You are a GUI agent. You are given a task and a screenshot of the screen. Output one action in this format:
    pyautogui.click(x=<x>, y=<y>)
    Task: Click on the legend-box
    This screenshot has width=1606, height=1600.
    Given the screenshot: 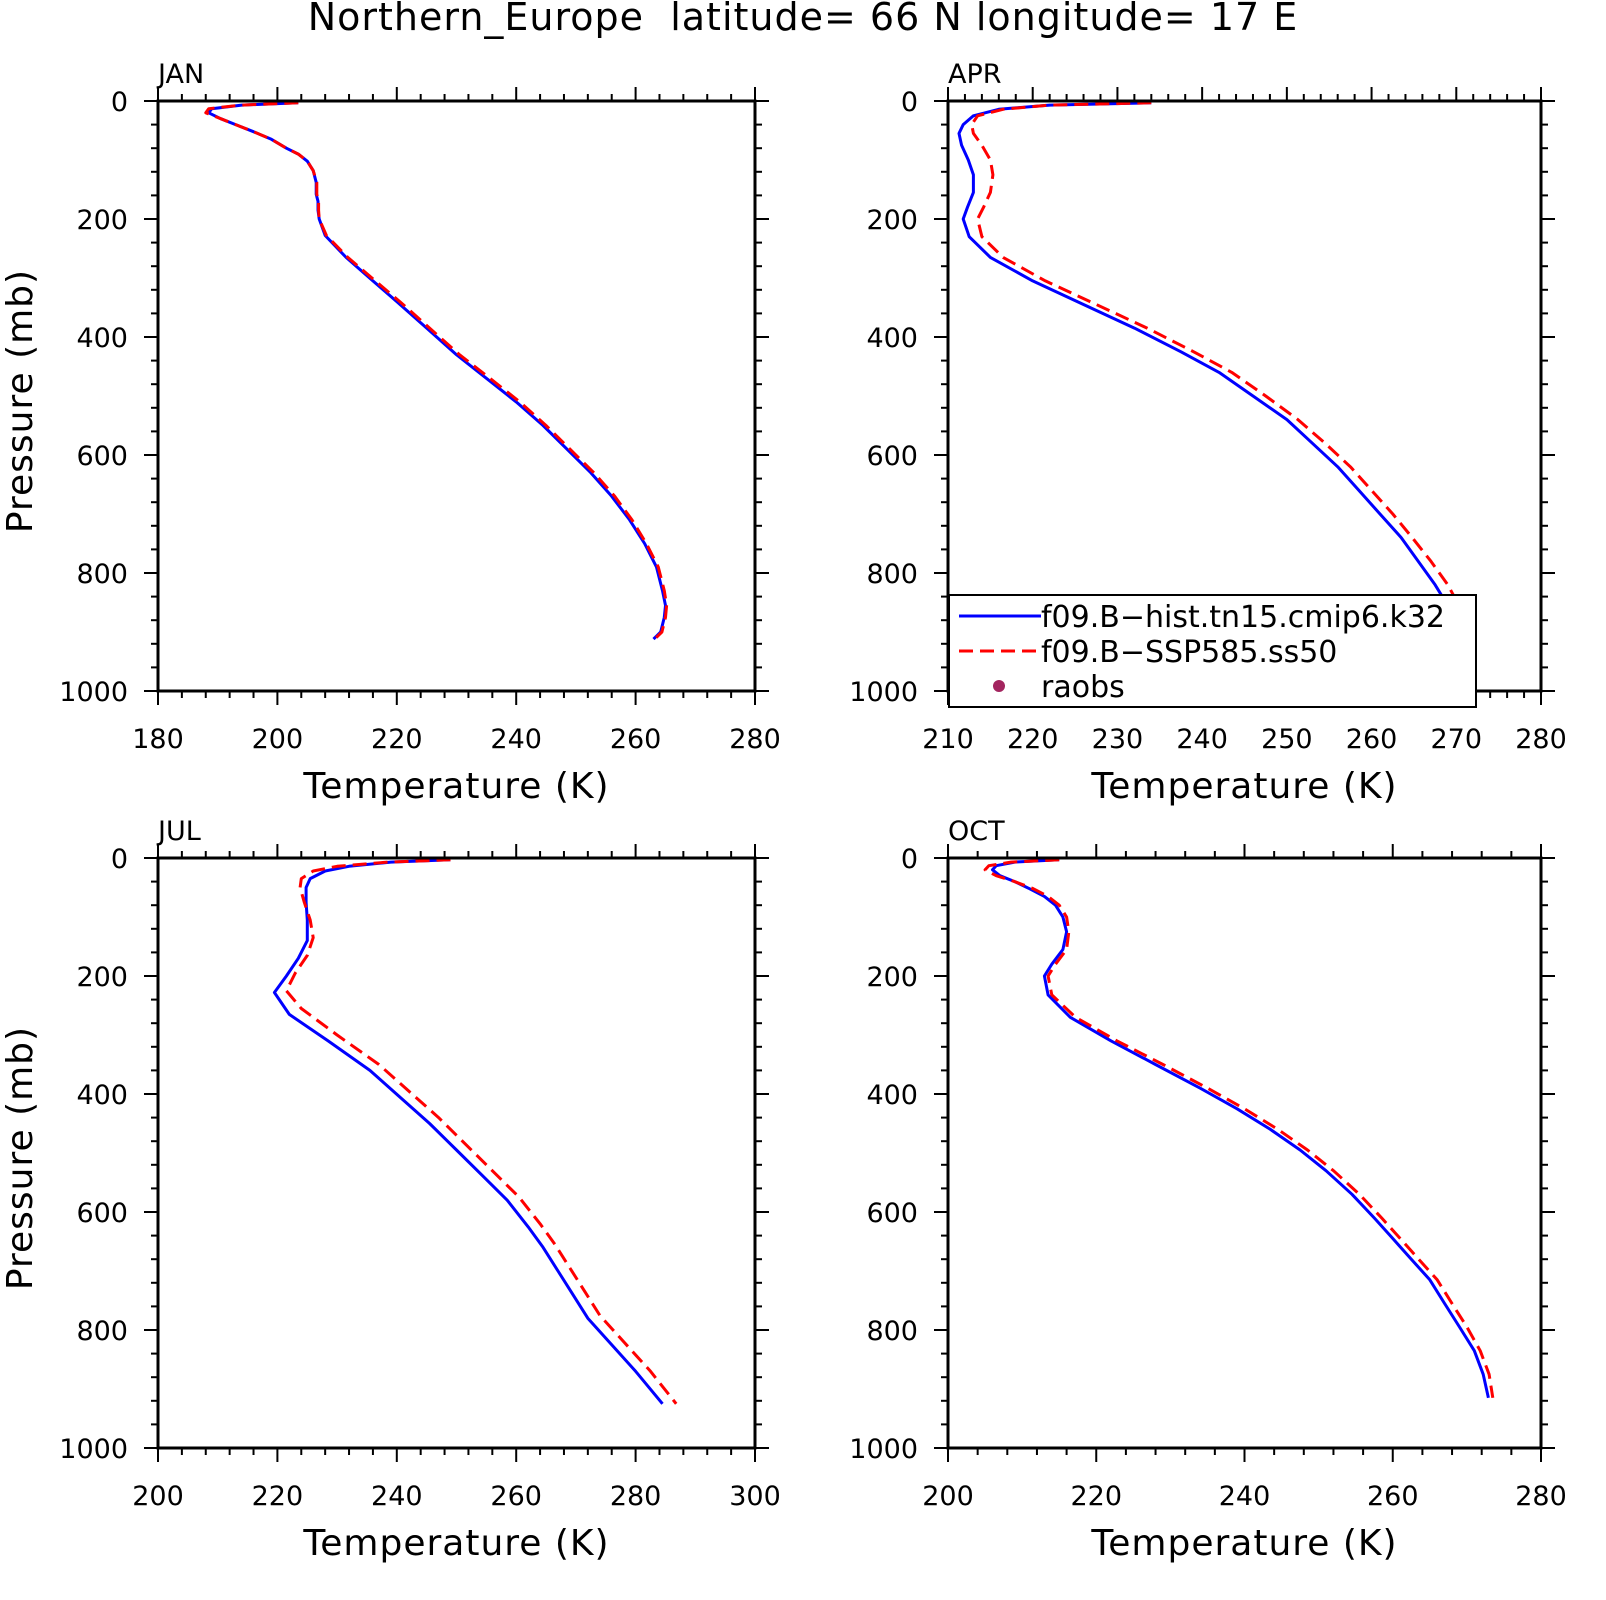 What is the action you would take?
    pyautogui.click(x=1212, y=651)
    